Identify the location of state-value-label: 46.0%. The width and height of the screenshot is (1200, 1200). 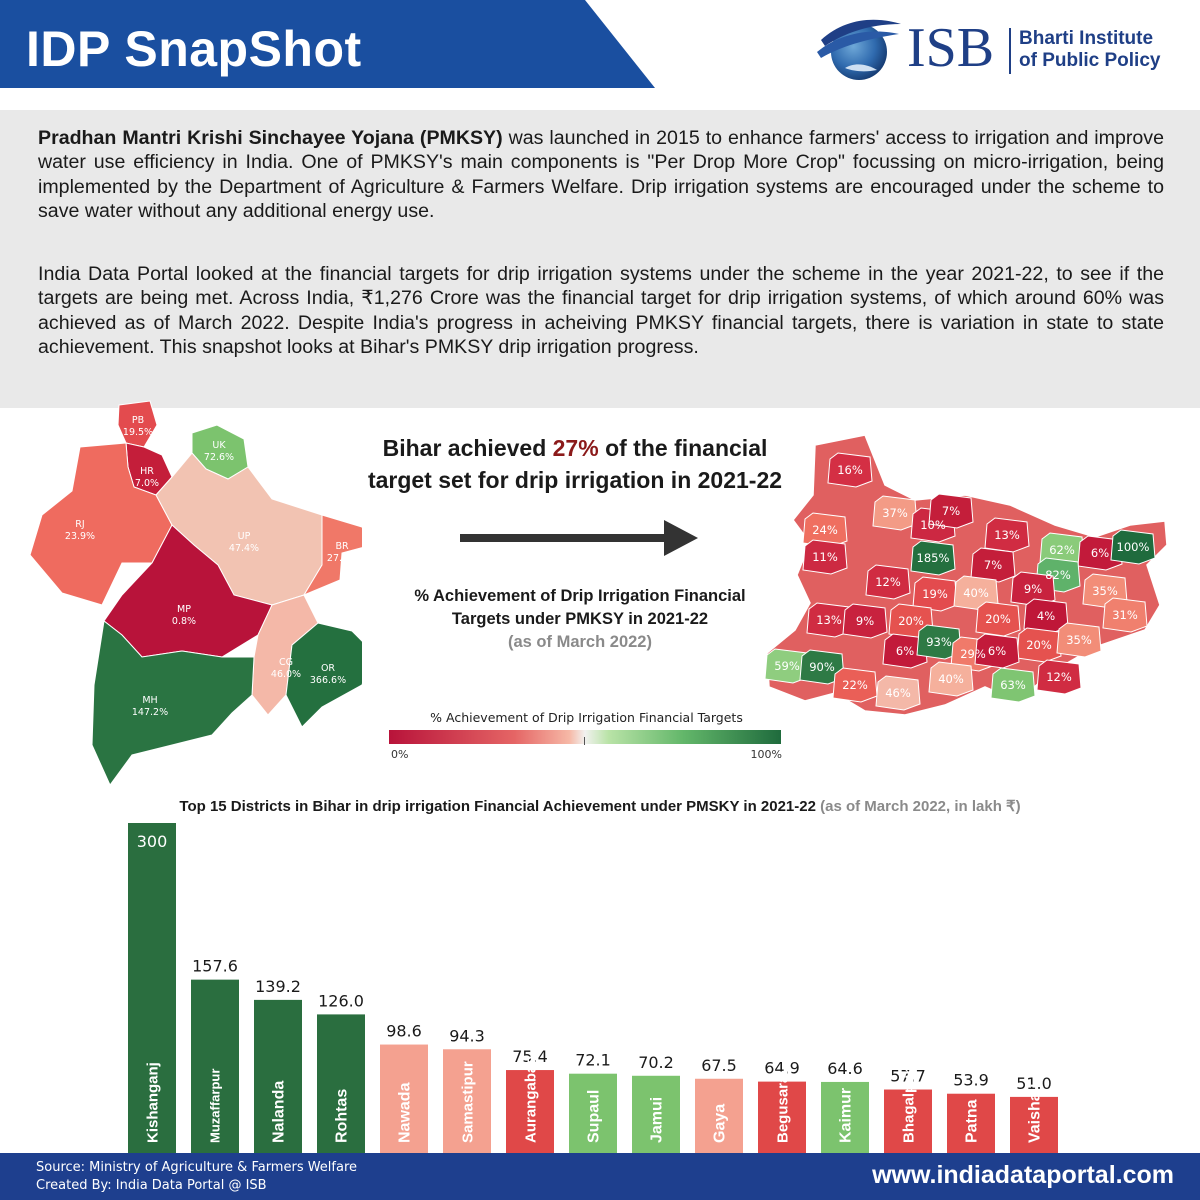
(286, 674).